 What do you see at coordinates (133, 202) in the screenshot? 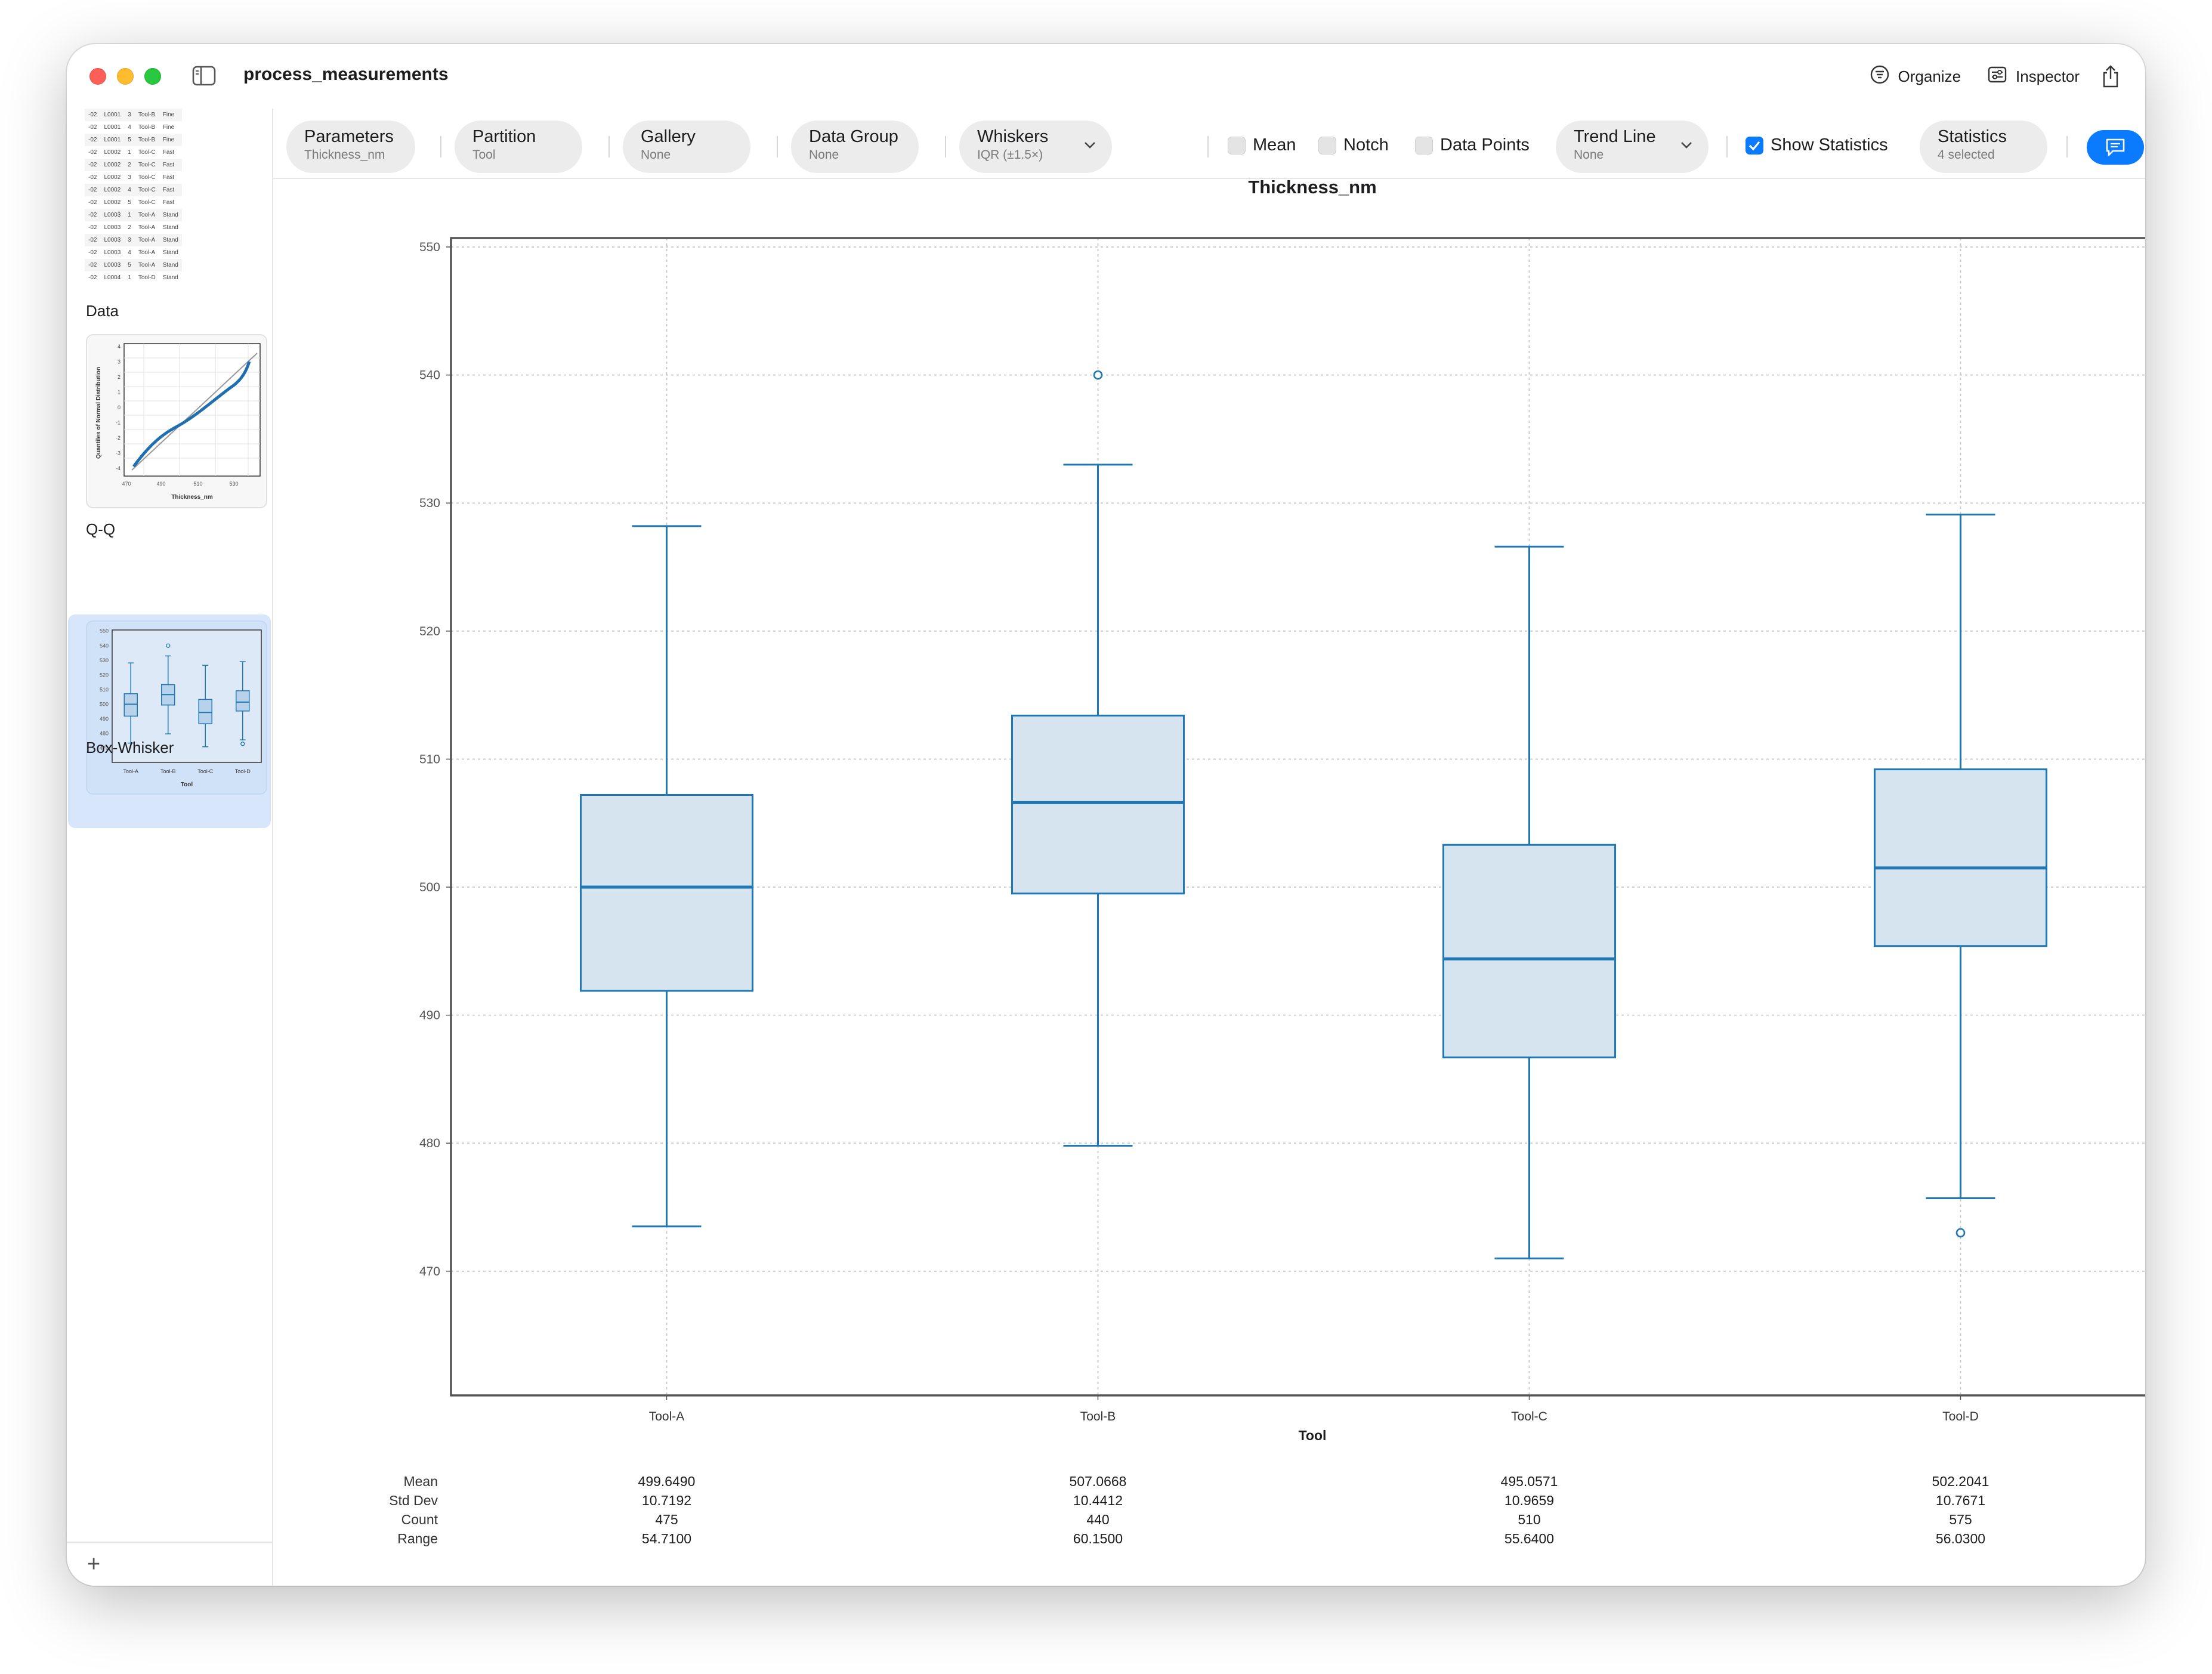
I see `table-row: -02 L0002 5 Tool-C Fast` at bounding box center [133, 202].